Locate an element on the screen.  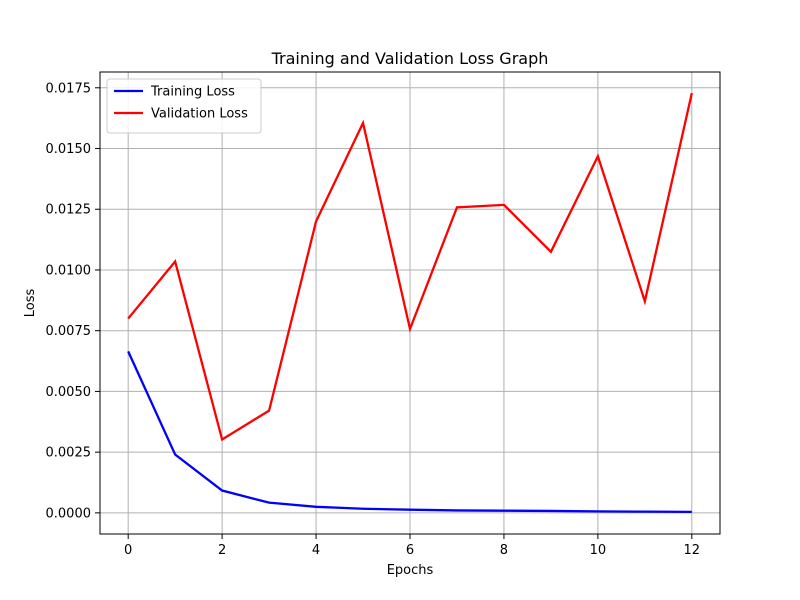
legend-box is located at coordinates (184, 106).